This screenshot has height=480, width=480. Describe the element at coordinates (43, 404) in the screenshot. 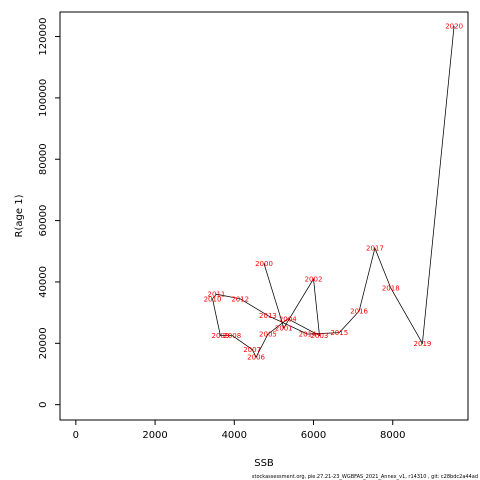

I see `y-tick-label: 0` at that location.